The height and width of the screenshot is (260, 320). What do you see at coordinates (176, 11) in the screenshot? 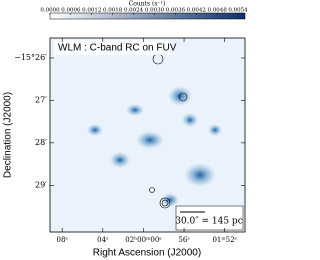
I see `colorbar-tick-label: 0.0036` at bounding box center [176, 11].